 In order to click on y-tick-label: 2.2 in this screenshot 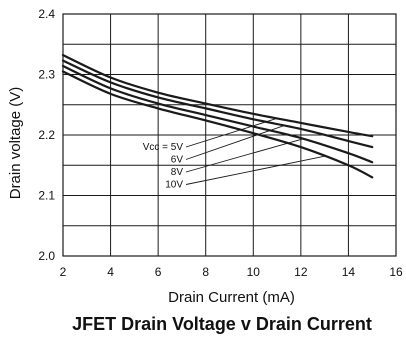, I will do `click(46, 135)`.